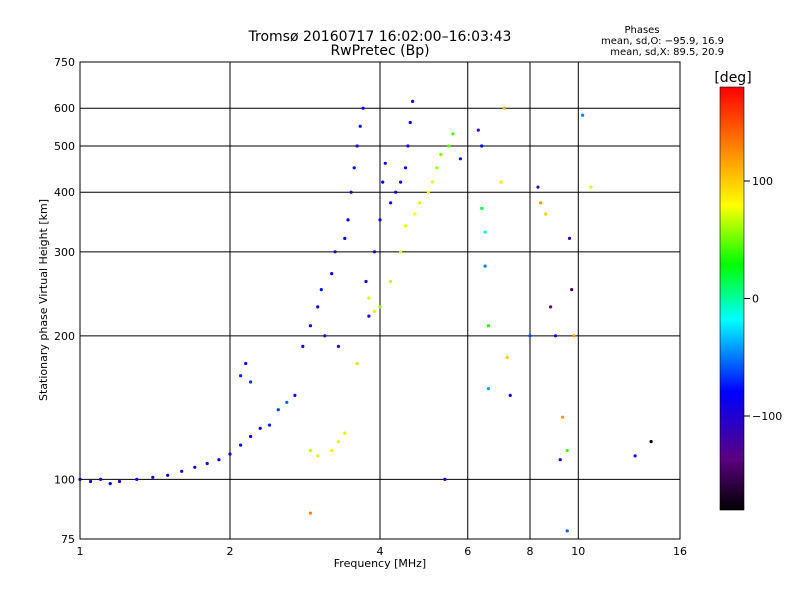 Image resolution: width=800 pixels, height=600 pixels. Describe the element at coordinates (64, 146) in the screenshot. I see `y-tick-label: 500` at that location.